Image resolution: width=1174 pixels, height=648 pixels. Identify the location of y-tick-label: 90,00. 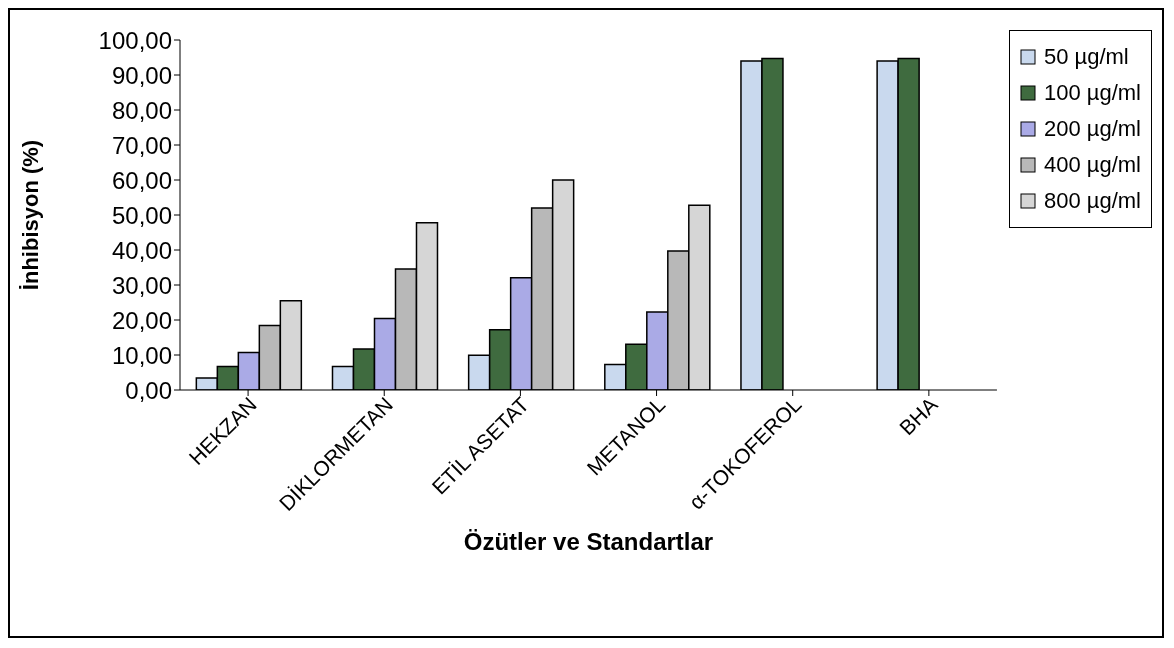
(141, 75).